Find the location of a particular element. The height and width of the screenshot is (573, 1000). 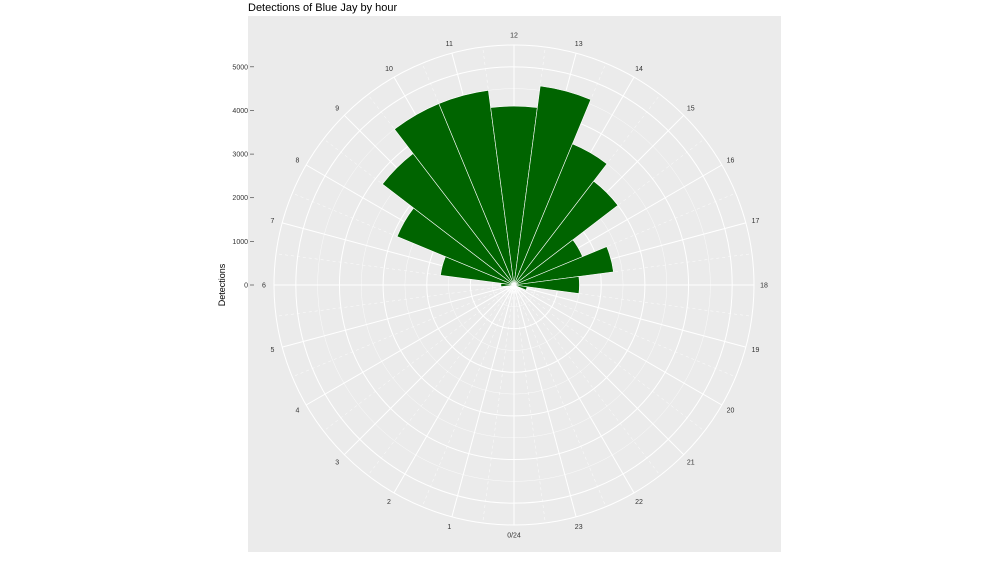

hour-label: 22 is located at coordinates (639, 502).